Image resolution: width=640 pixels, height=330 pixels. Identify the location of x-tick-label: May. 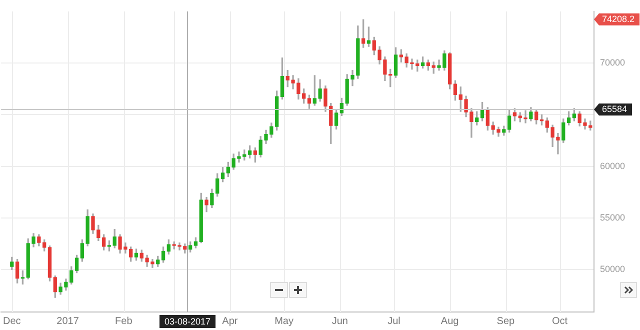
(284, 321).